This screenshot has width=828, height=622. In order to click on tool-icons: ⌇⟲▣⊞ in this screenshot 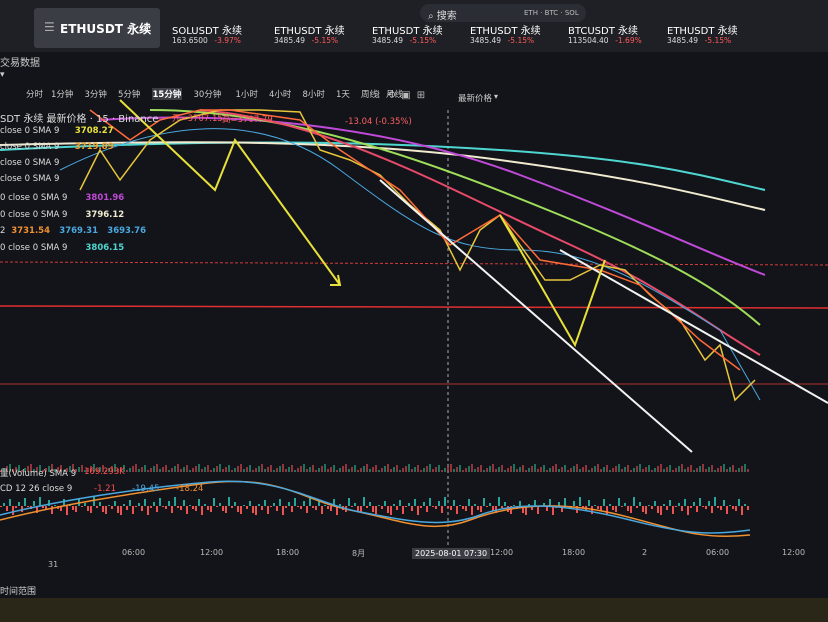, I will do `click(404, 95)`.